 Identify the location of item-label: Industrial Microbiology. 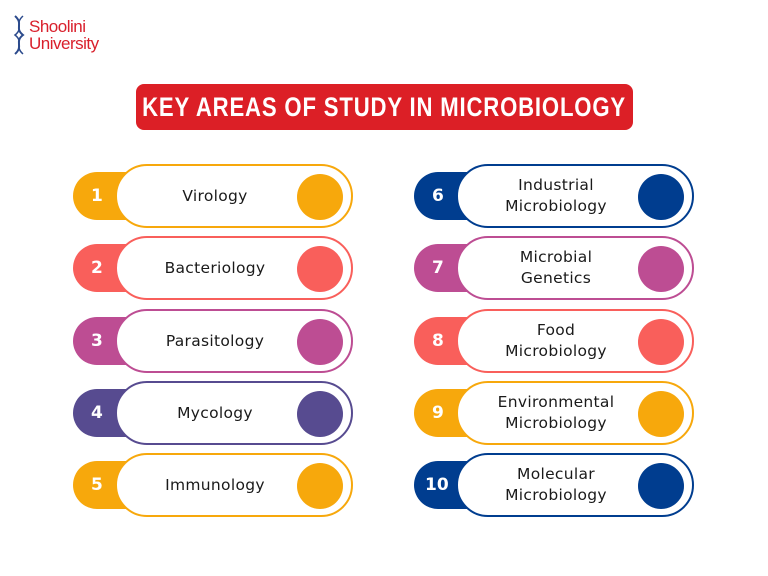
(556, 195).